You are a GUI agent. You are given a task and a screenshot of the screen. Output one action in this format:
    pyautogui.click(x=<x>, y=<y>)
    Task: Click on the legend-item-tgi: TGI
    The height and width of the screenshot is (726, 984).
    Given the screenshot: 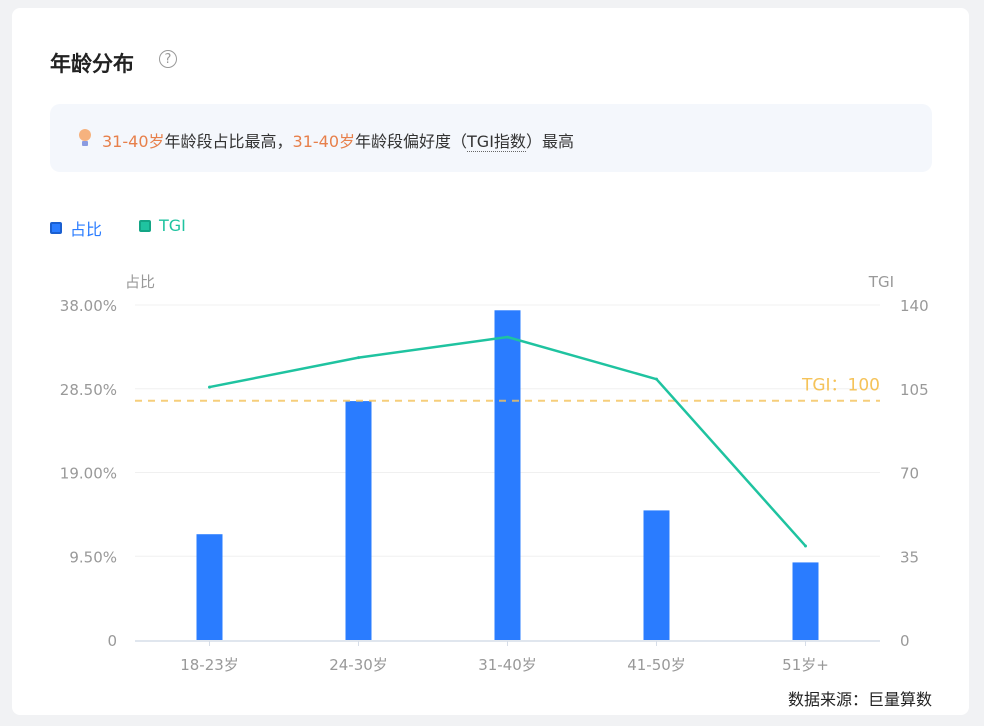 What is the action you would take?
    pyautogui.click(x=162, y=225)
    